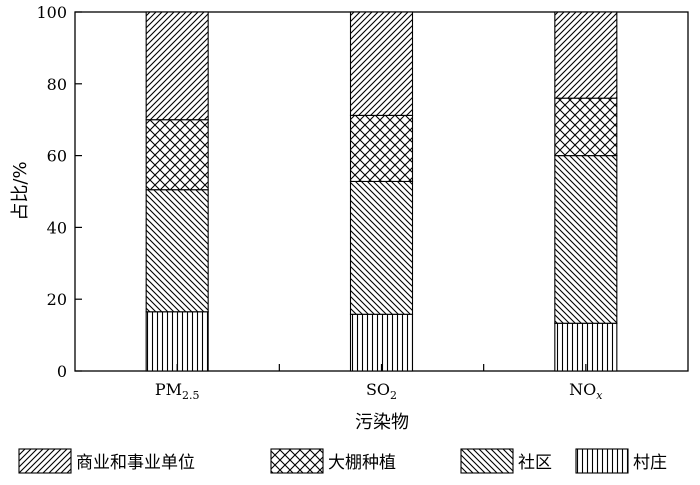  What do you see at coordinates (20, 190) in the screenshot?
I see `y-axis-title: 占比/%` at bounding box center [20, 190].